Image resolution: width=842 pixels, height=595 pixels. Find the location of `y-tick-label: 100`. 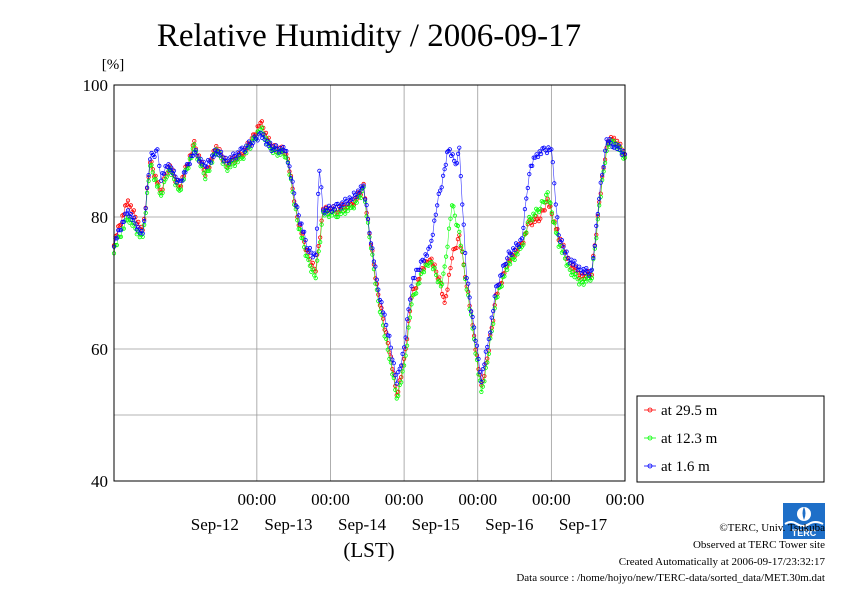

y-tick-label: 100 is located at coordinates (96, 85).